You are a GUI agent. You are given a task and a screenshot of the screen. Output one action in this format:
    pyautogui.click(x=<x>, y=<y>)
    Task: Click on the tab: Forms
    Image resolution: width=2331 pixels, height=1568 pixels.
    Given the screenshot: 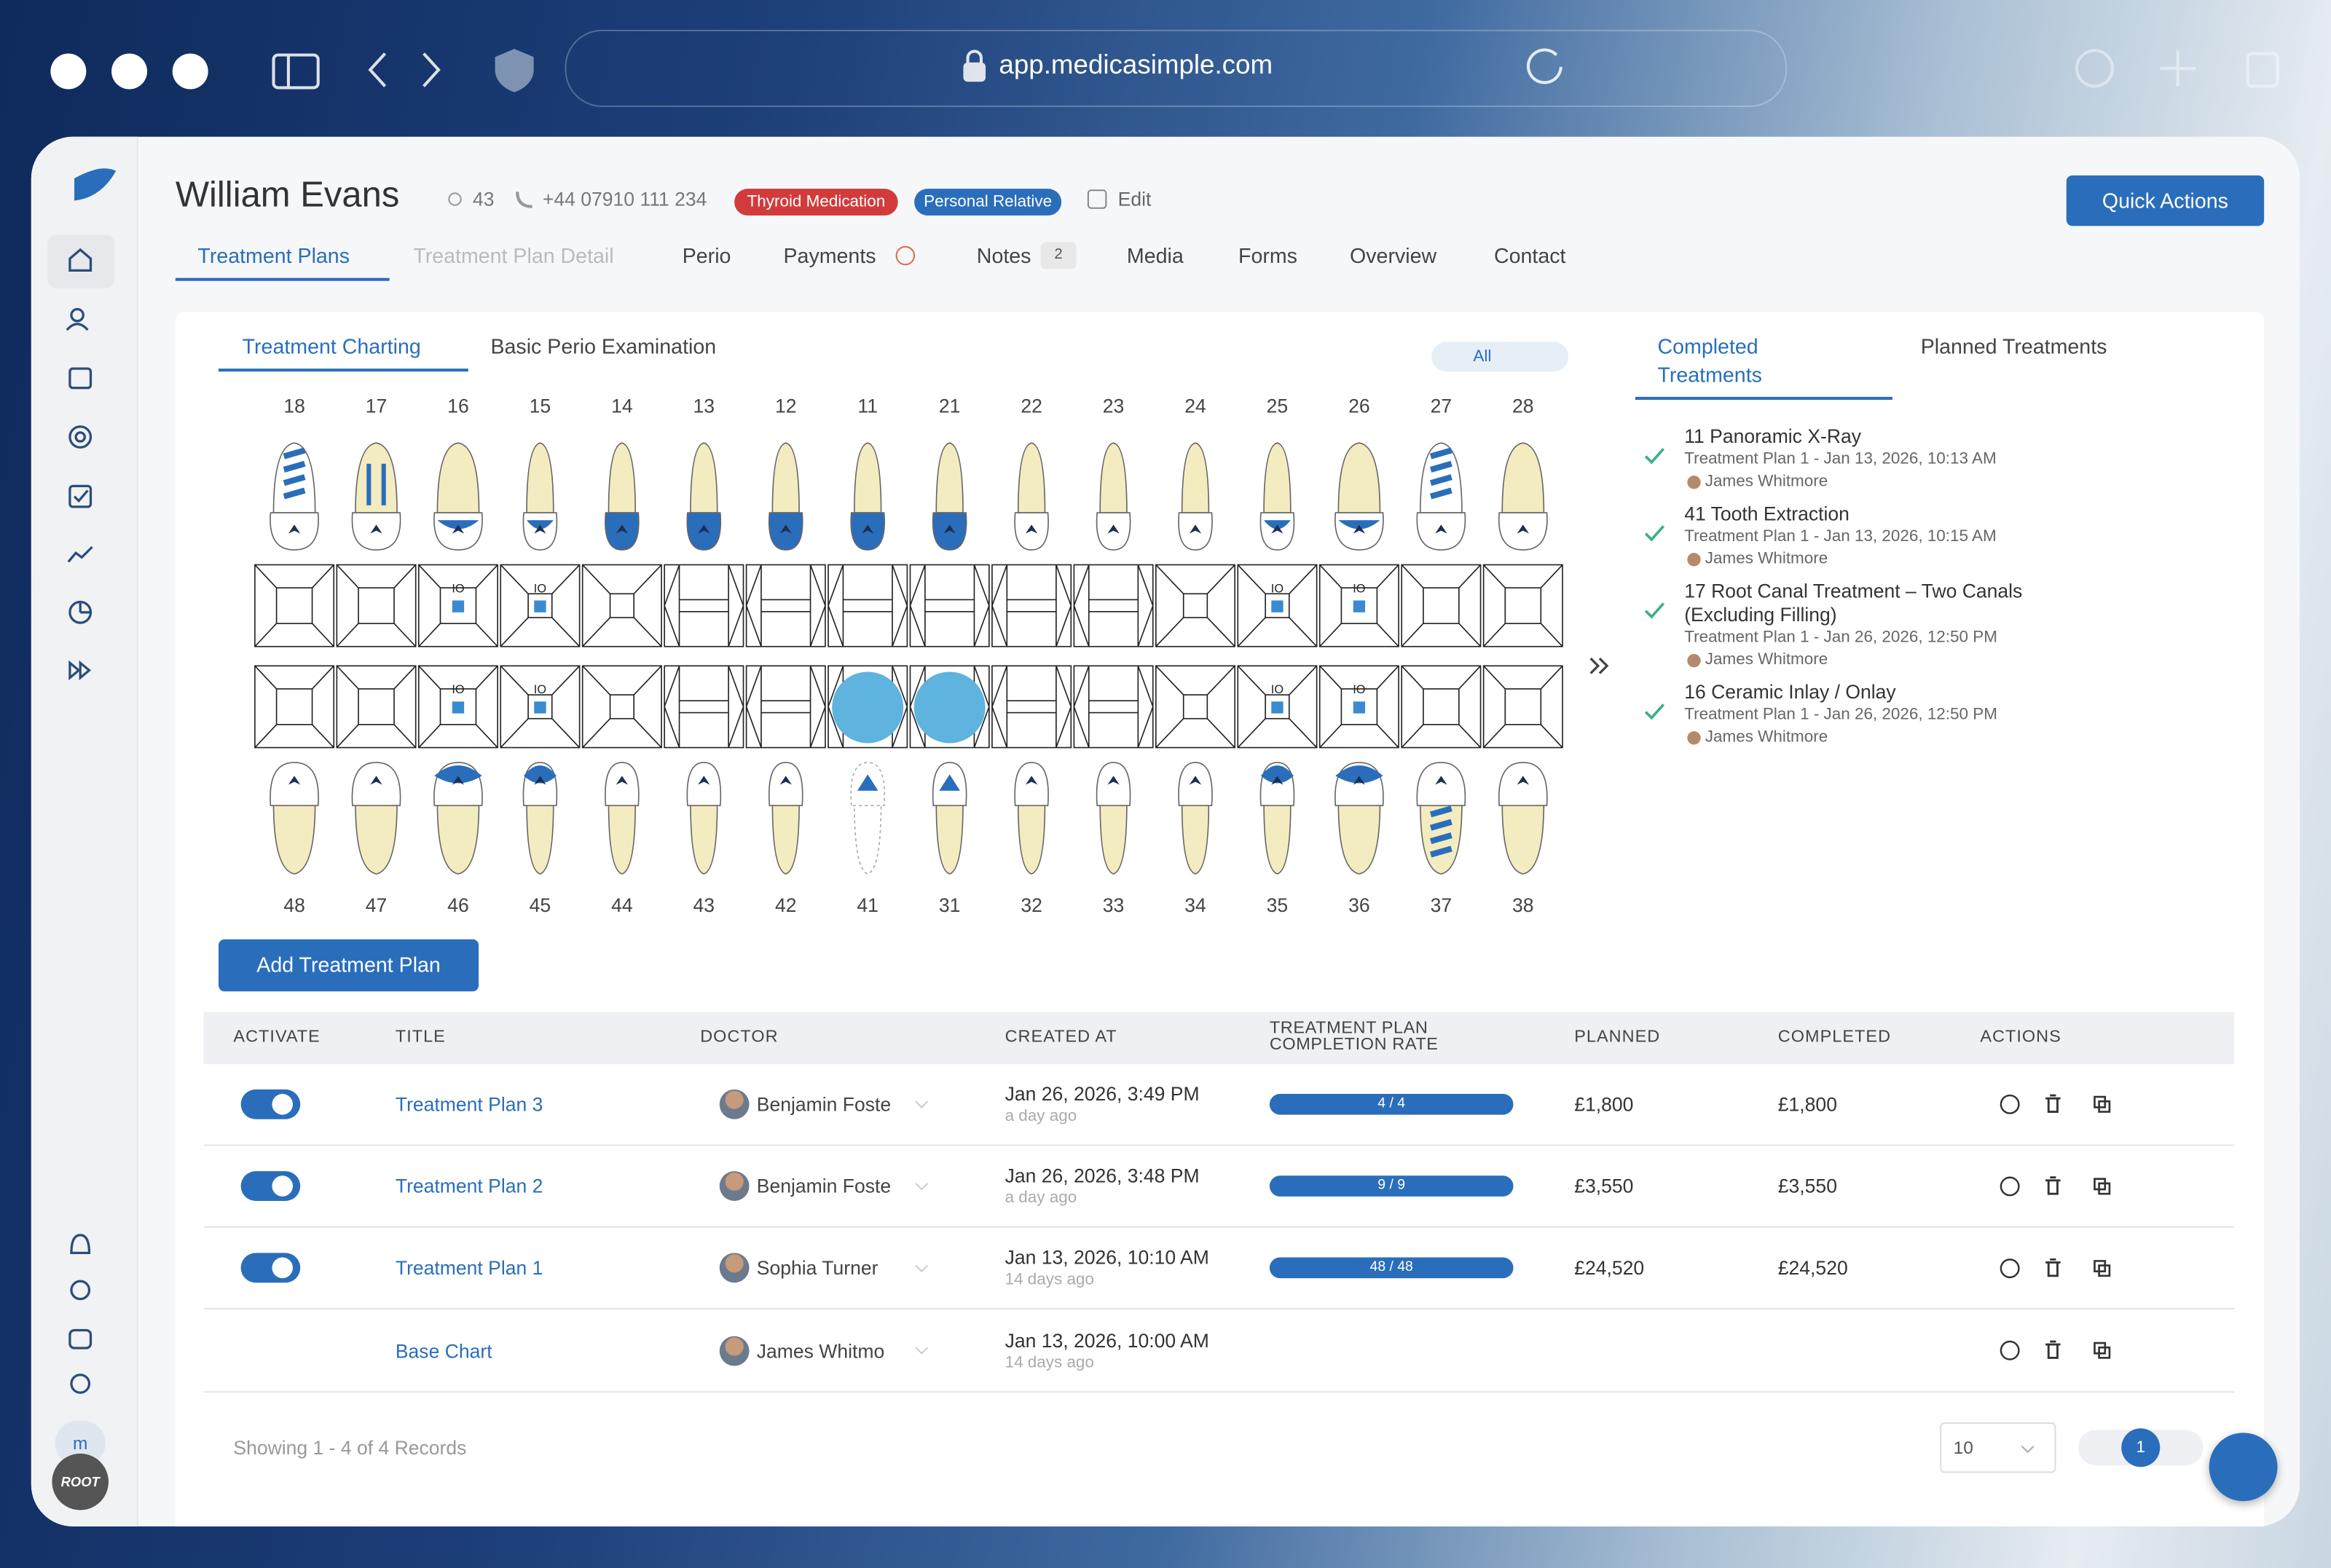 What is the action you would take?
    pyautogui.click(x=1267, y=255)
    